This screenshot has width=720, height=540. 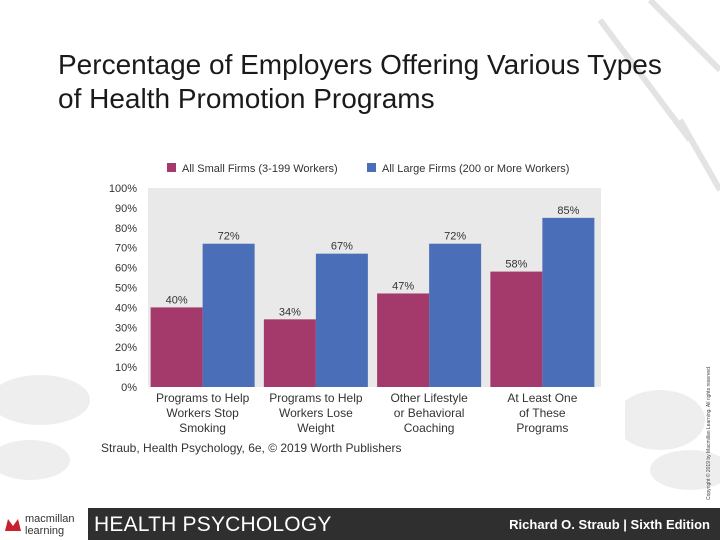 What do you see at coordinates (429, 428) in the screenshot?
I see `x-tick-label: Coaching` at bounding box center [429, 428].